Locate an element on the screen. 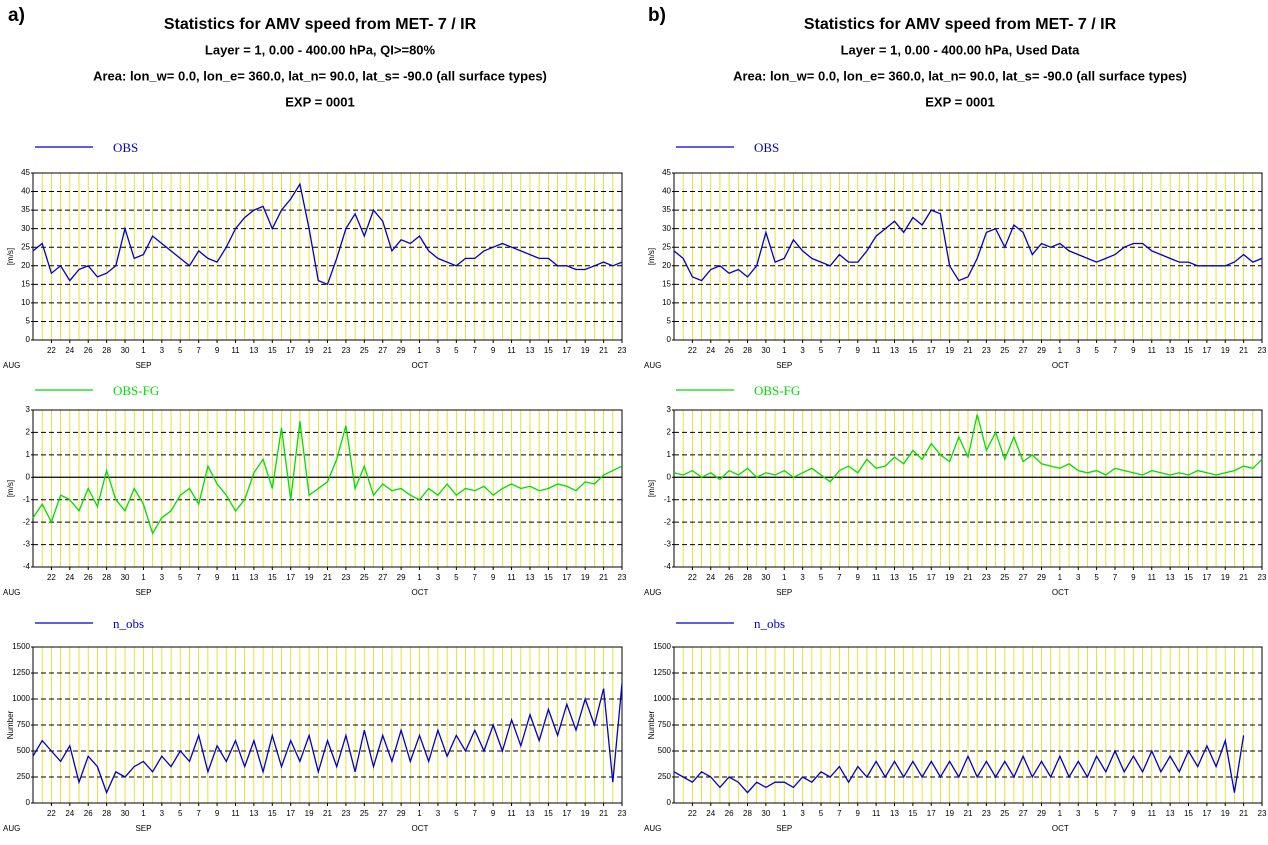 The image size is (1268, 845). exp: EXP = 0001 is located at coordinates (960, 101).